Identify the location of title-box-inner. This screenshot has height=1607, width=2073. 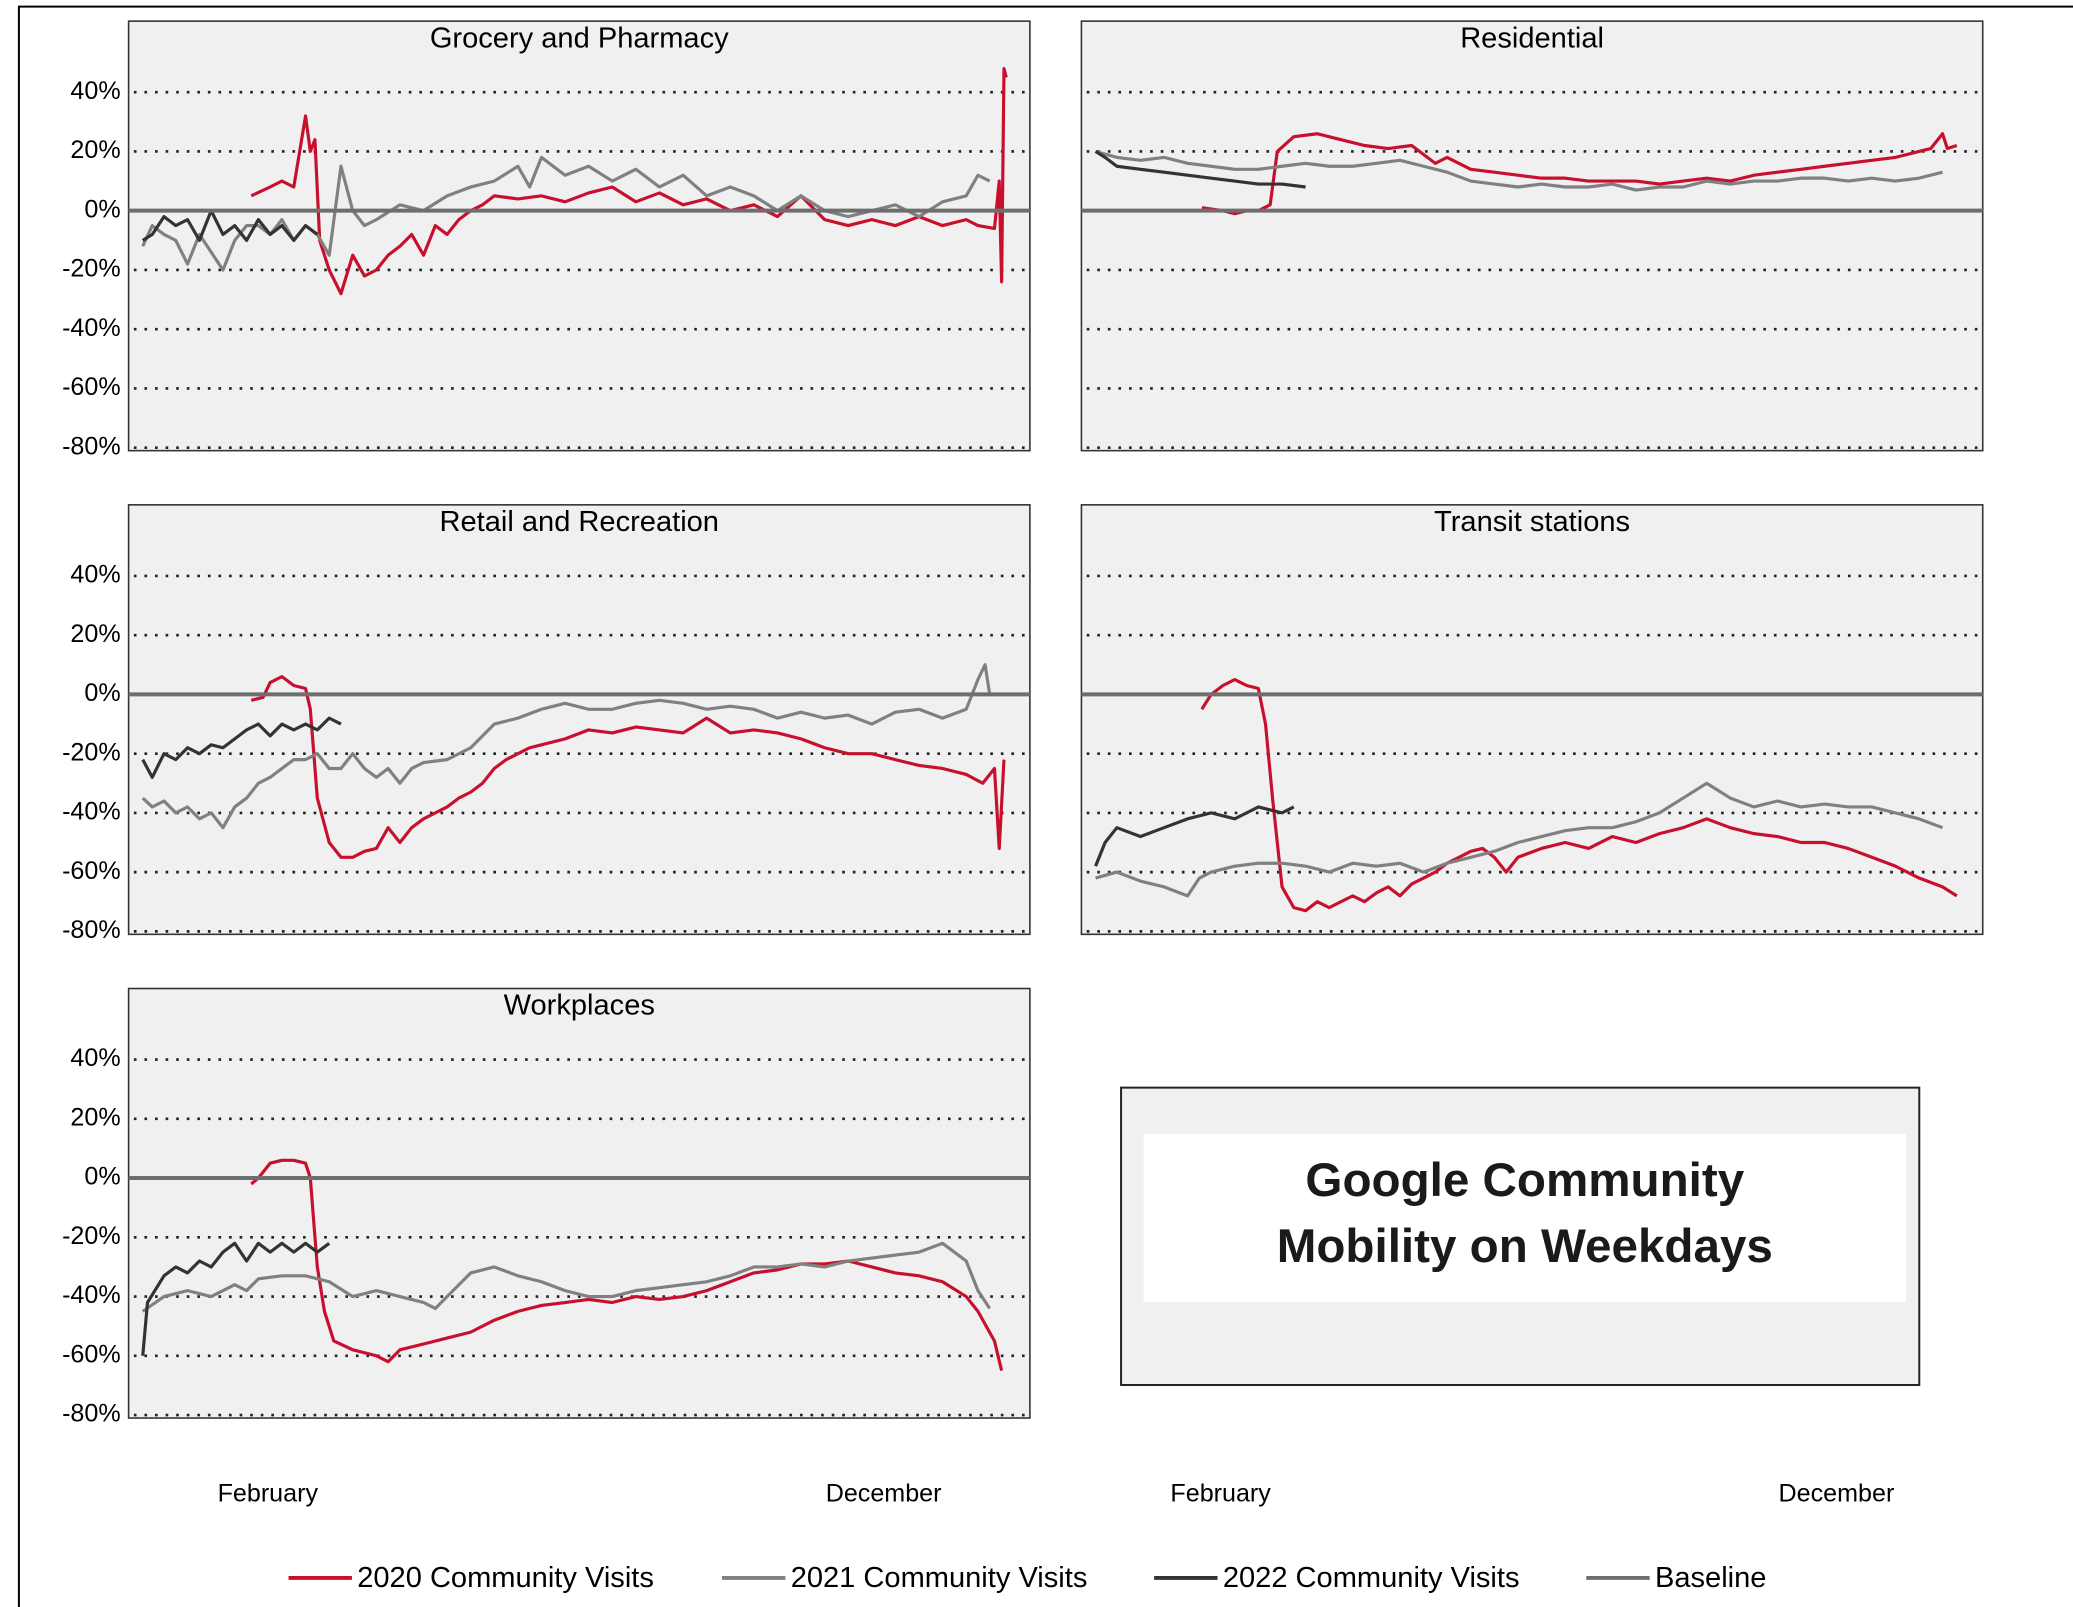
(1525, 1217).